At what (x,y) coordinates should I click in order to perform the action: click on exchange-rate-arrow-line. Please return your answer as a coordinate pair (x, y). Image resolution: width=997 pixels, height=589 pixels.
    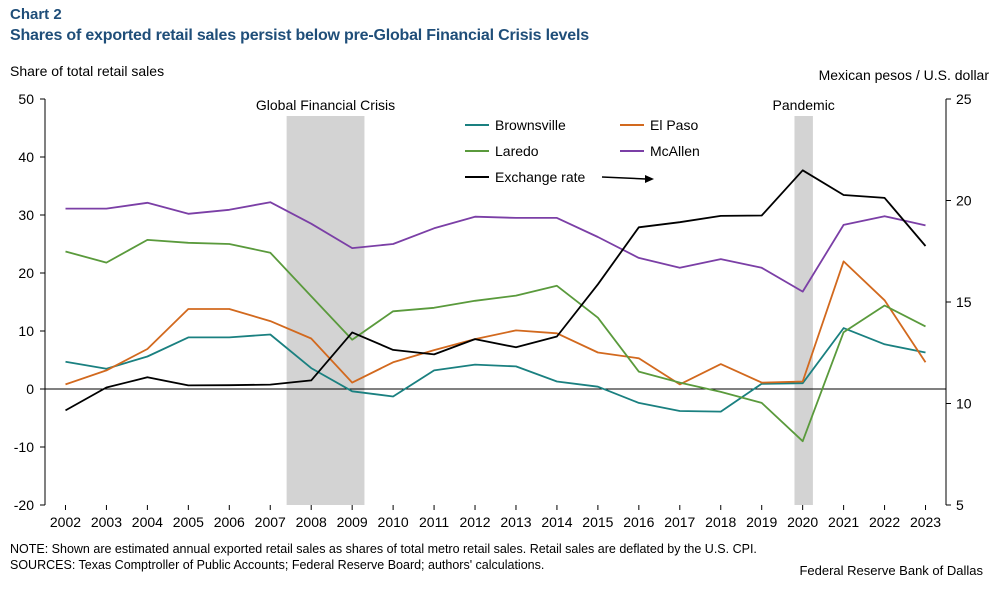
    Looking at the image, I should click on (624, 178).